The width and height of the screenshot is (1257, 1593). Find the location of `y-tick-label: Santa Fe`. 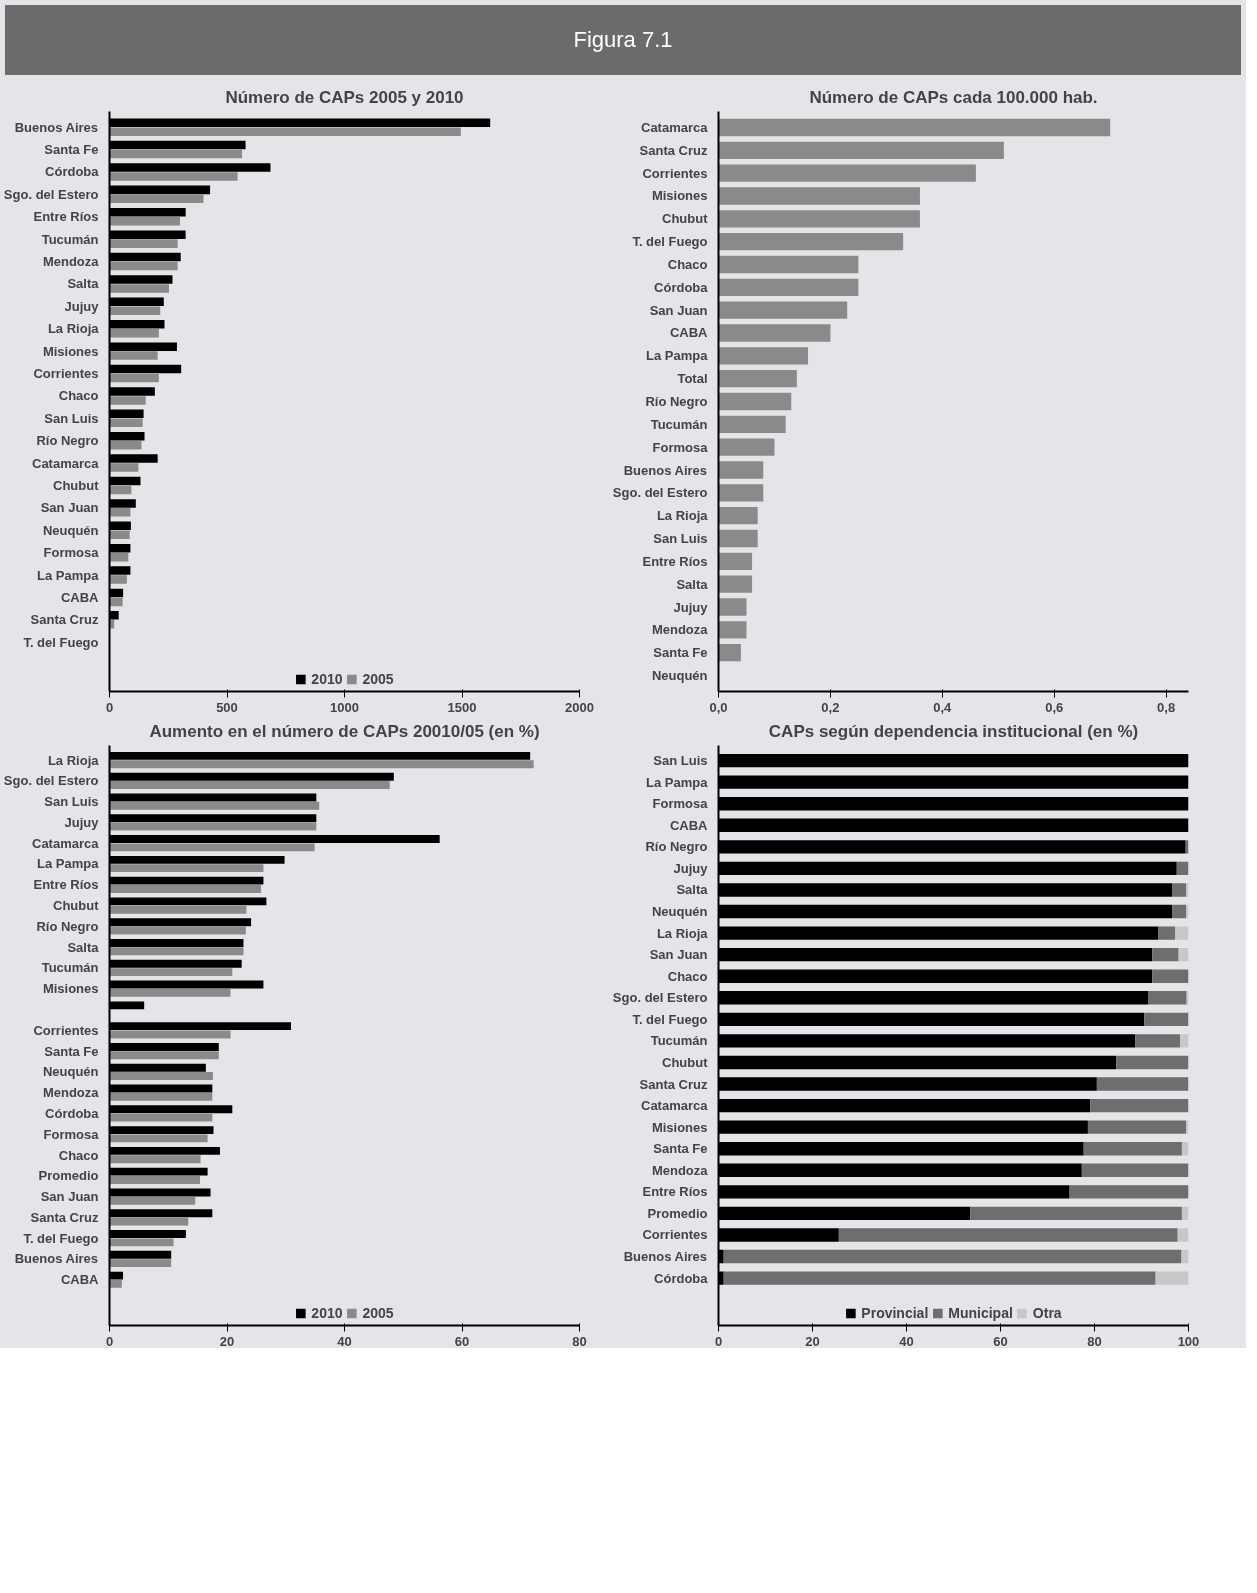

y-tick-label: Santa Fe is located at coordinates (71, 150).